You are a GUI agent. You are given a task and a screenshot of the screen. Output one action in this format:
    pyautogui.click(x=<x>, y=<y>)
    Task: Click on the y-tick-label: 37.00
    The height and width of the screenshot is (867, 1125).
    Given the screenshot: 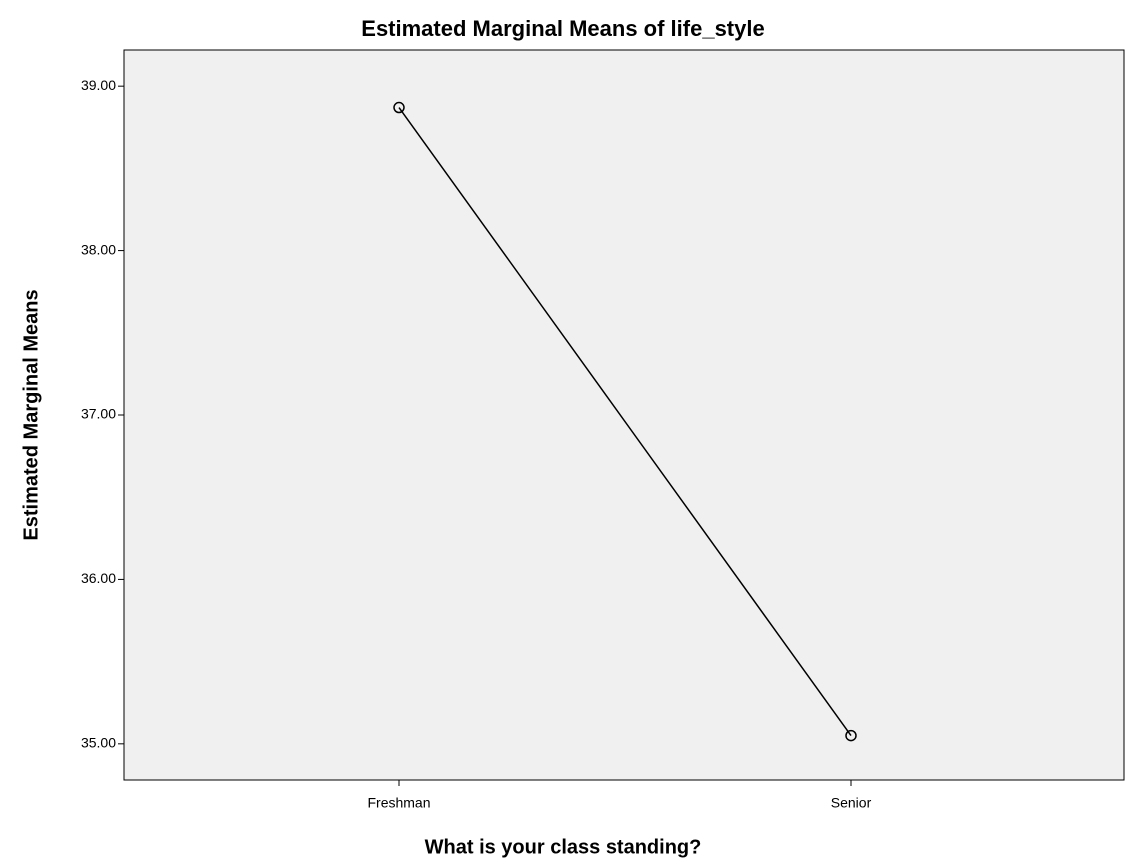 What is the action you would take?
    pyautogui.click(x=98, y=414)
    